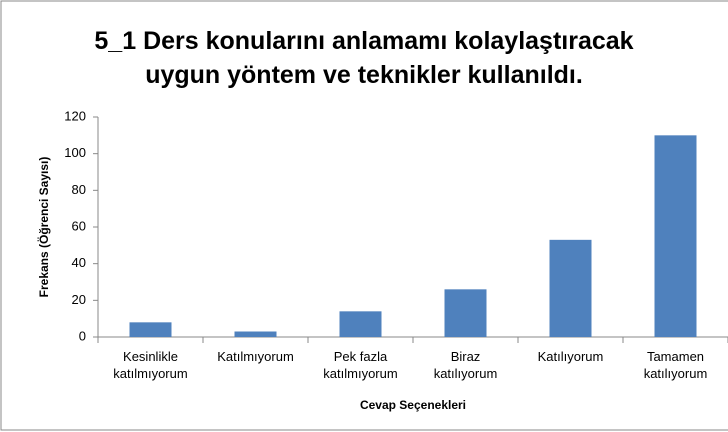  What do you see at coordinates (75, 115) in the screenshot?
I see `y-tick-label: 120` at bounding box center [75, 115].